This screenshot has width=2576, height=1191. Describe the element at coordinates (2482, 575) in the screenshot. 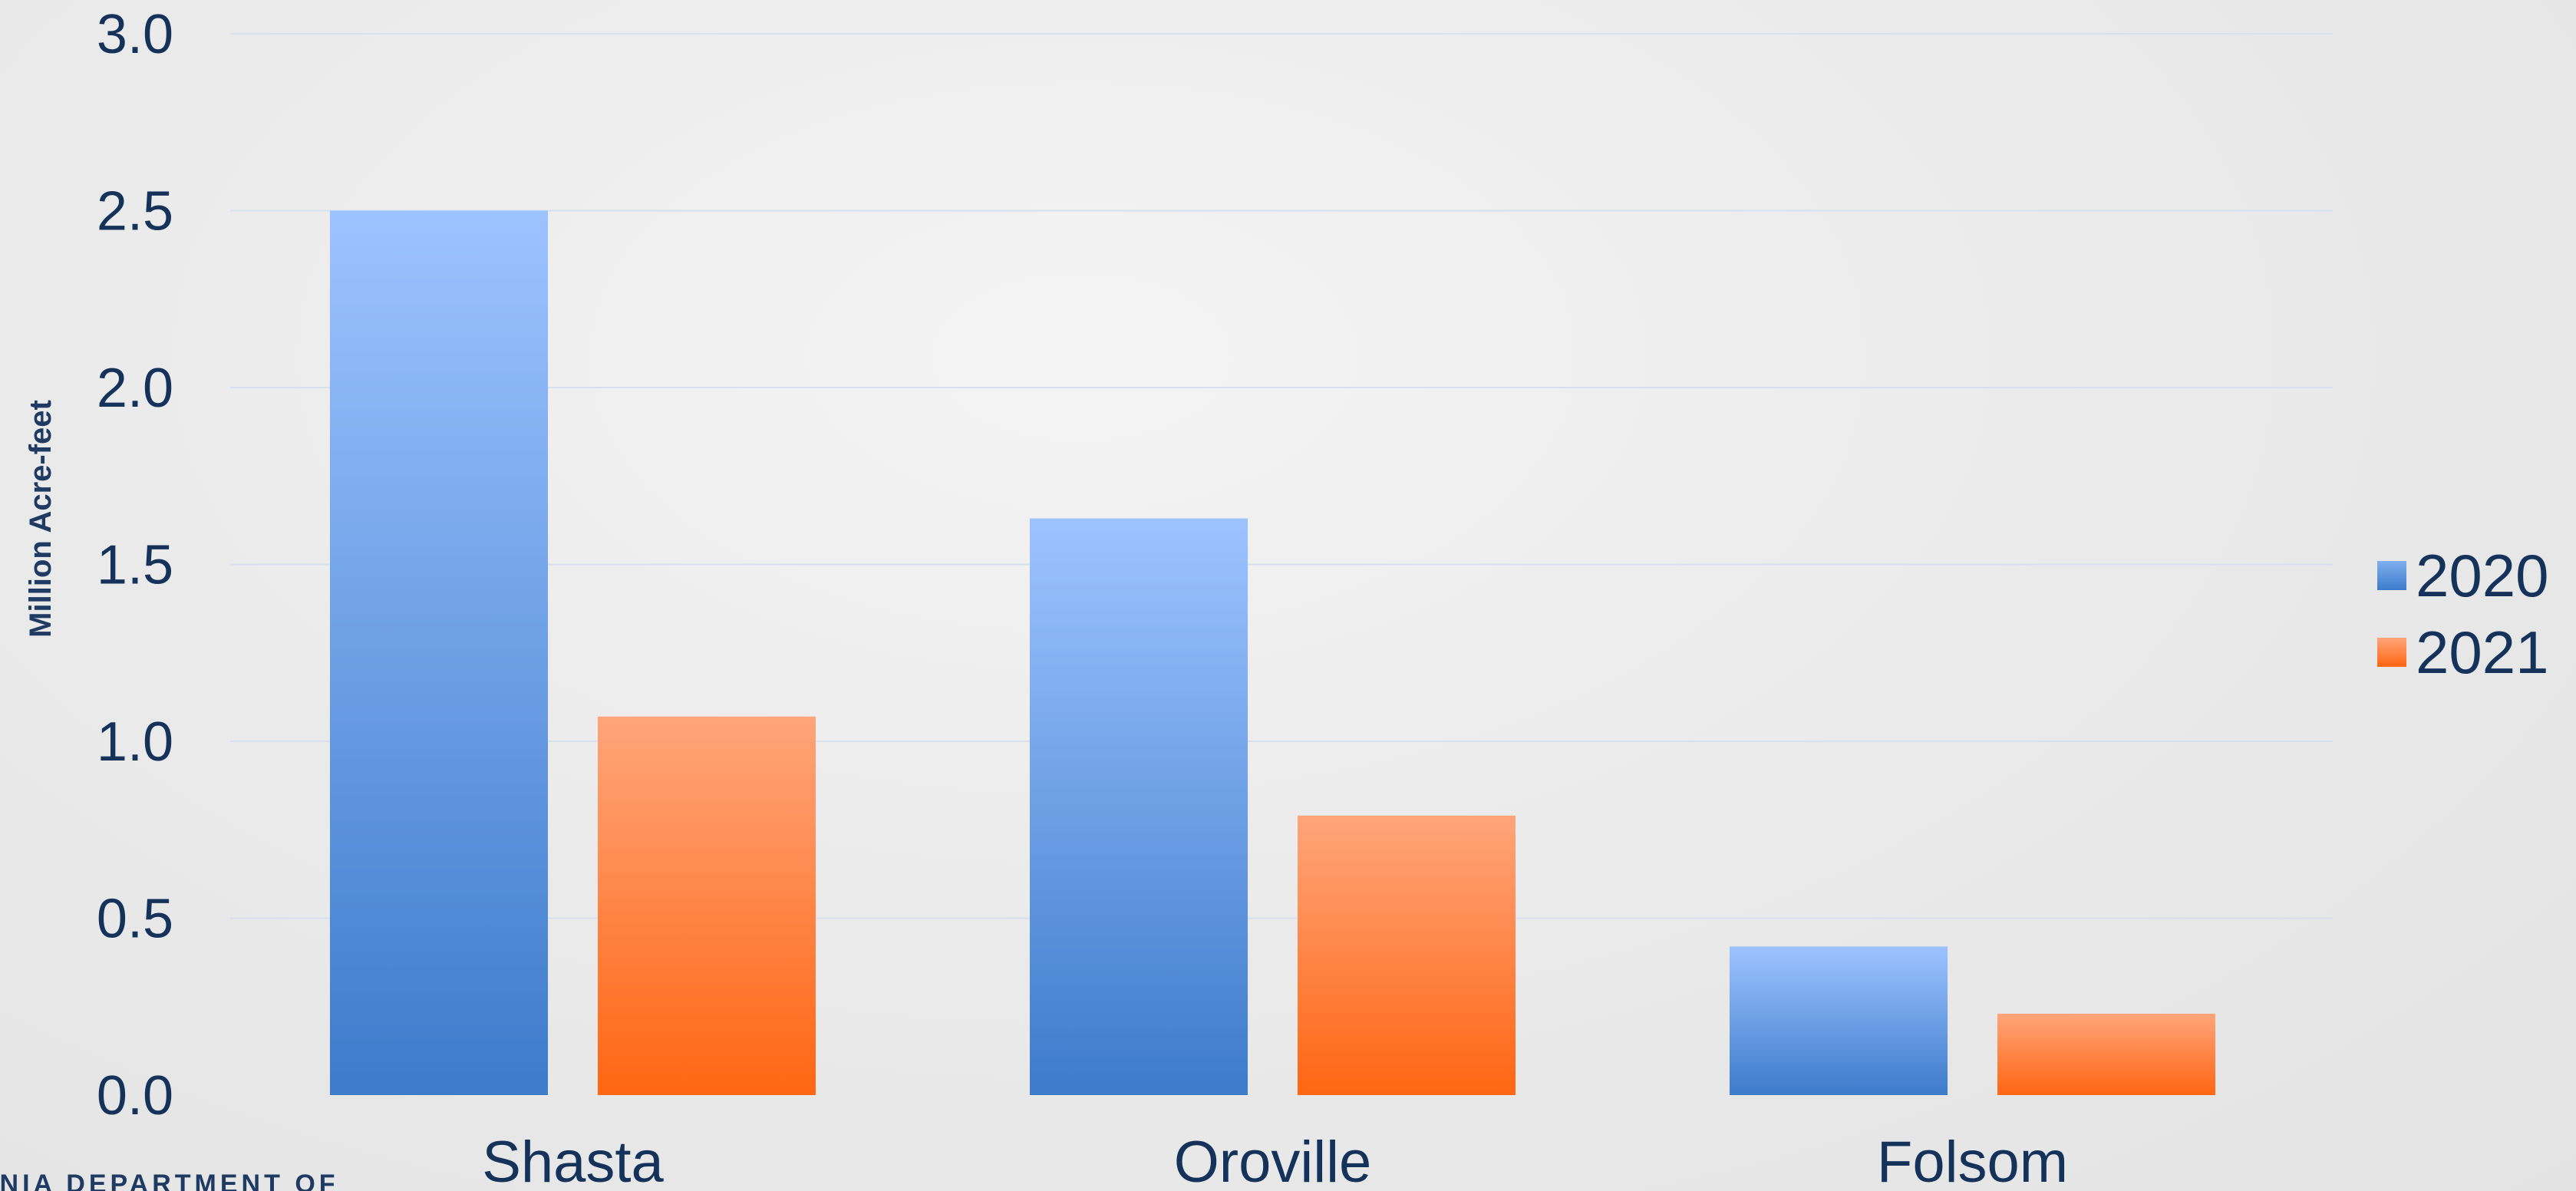

I see `legend-label-2020: 2020` at that location.